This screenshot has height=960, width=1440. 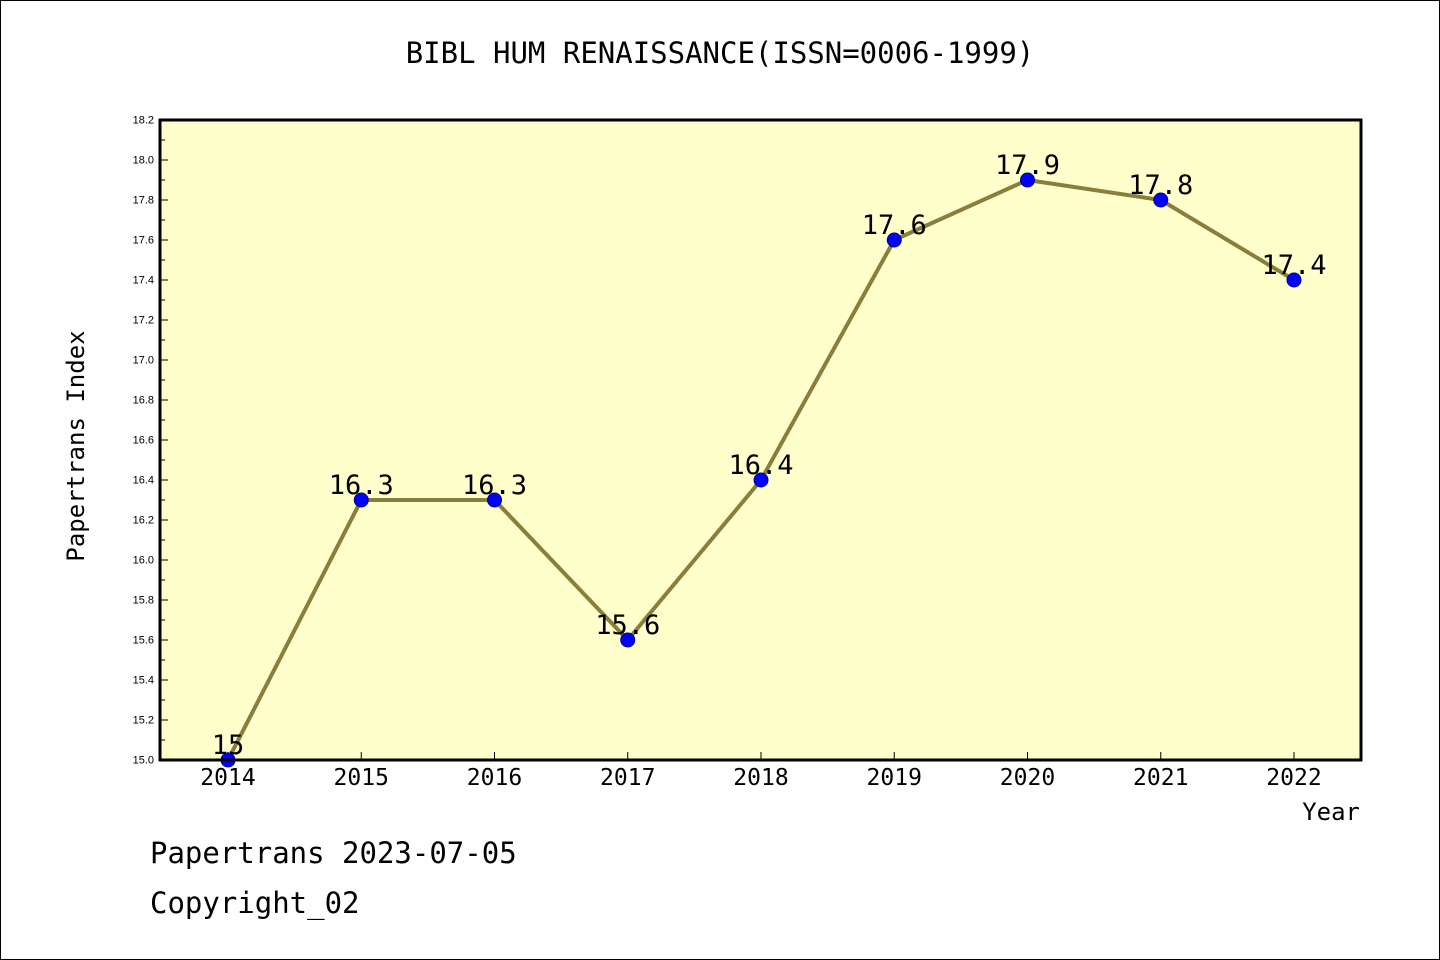 I want to click on chart-title: BIBL HUM RENAISSANCE(ISSN=0006-1999), so click(x=720, y=53).